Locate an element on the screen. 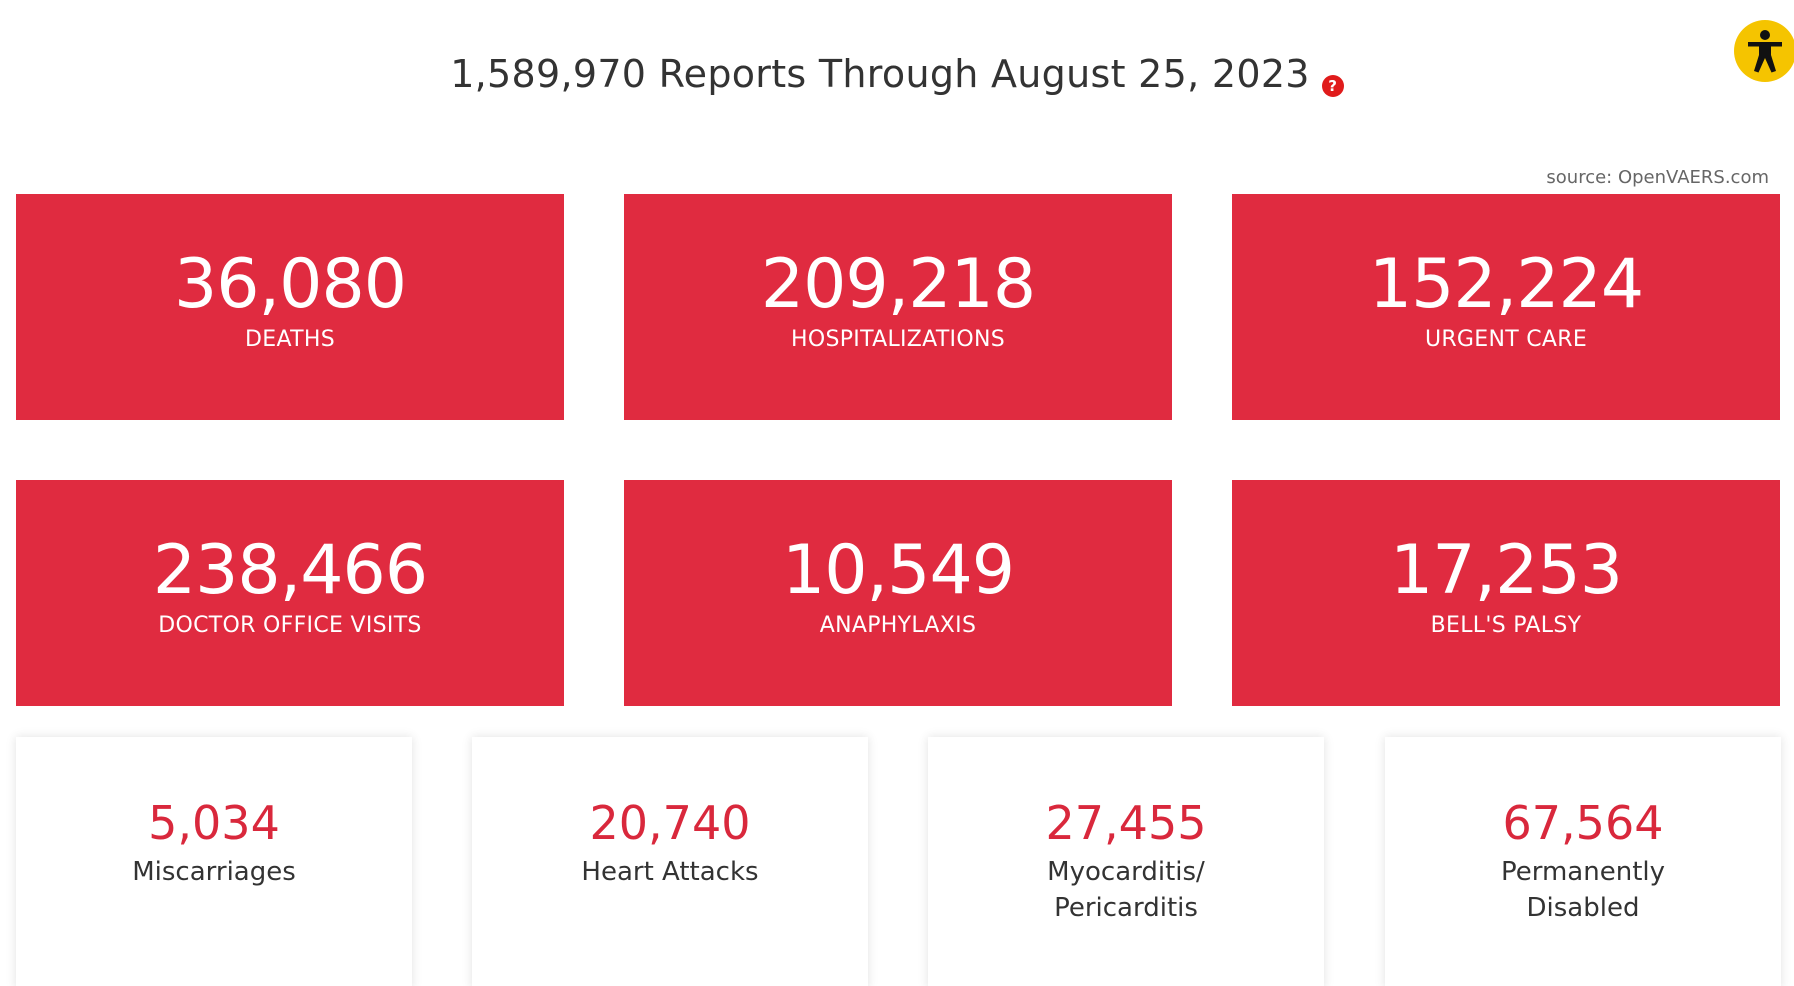 The height and width of the screenshot is (986, 1794). stat-label: Permanently Disabled is located at coordinates (1583, 890).